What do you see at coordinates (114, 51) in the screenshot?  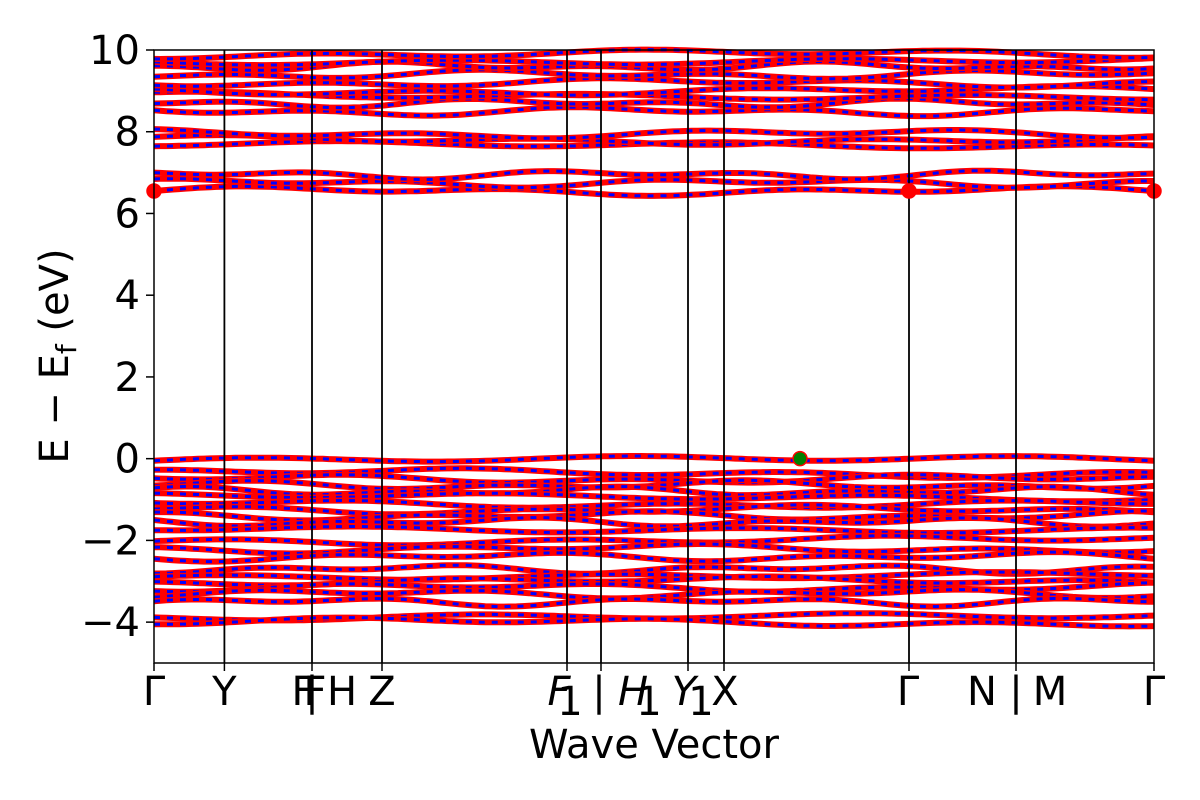 I see `y-tick-label: 10` at bounding box center [114, 51].